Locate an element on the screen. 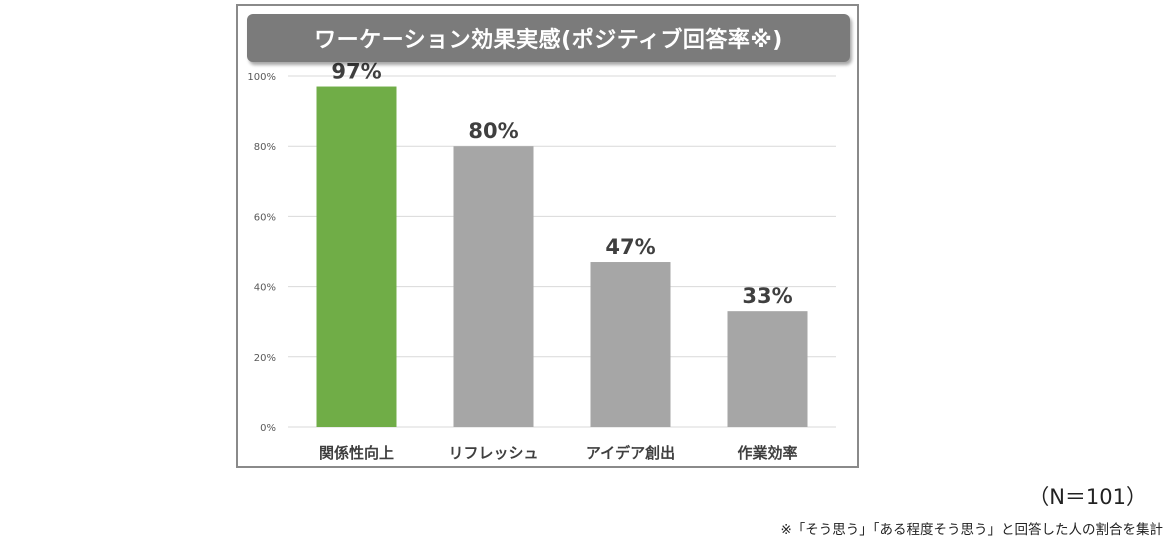 Image resolution: width=1169 pixels, height=545 pixels. y-tick-label: 80% is located at coordinates (265, 147).